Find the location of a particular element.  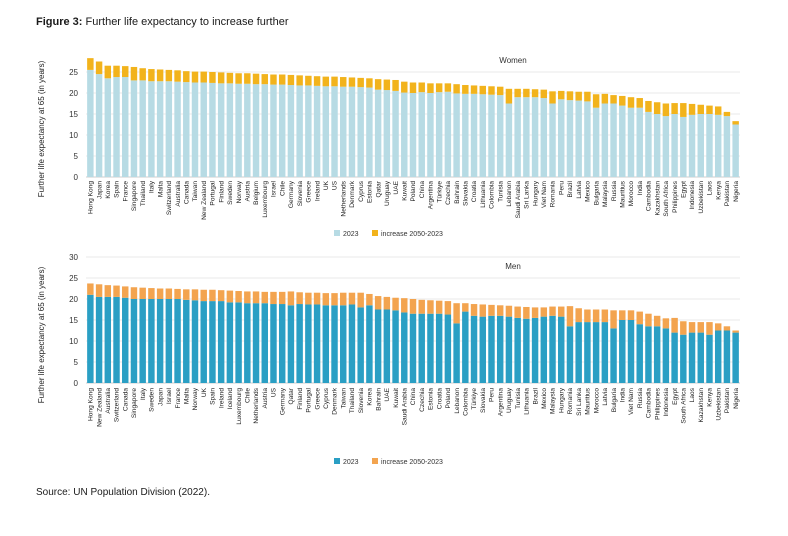

y-tick-label: 30 is located at coordinates (73, 257).